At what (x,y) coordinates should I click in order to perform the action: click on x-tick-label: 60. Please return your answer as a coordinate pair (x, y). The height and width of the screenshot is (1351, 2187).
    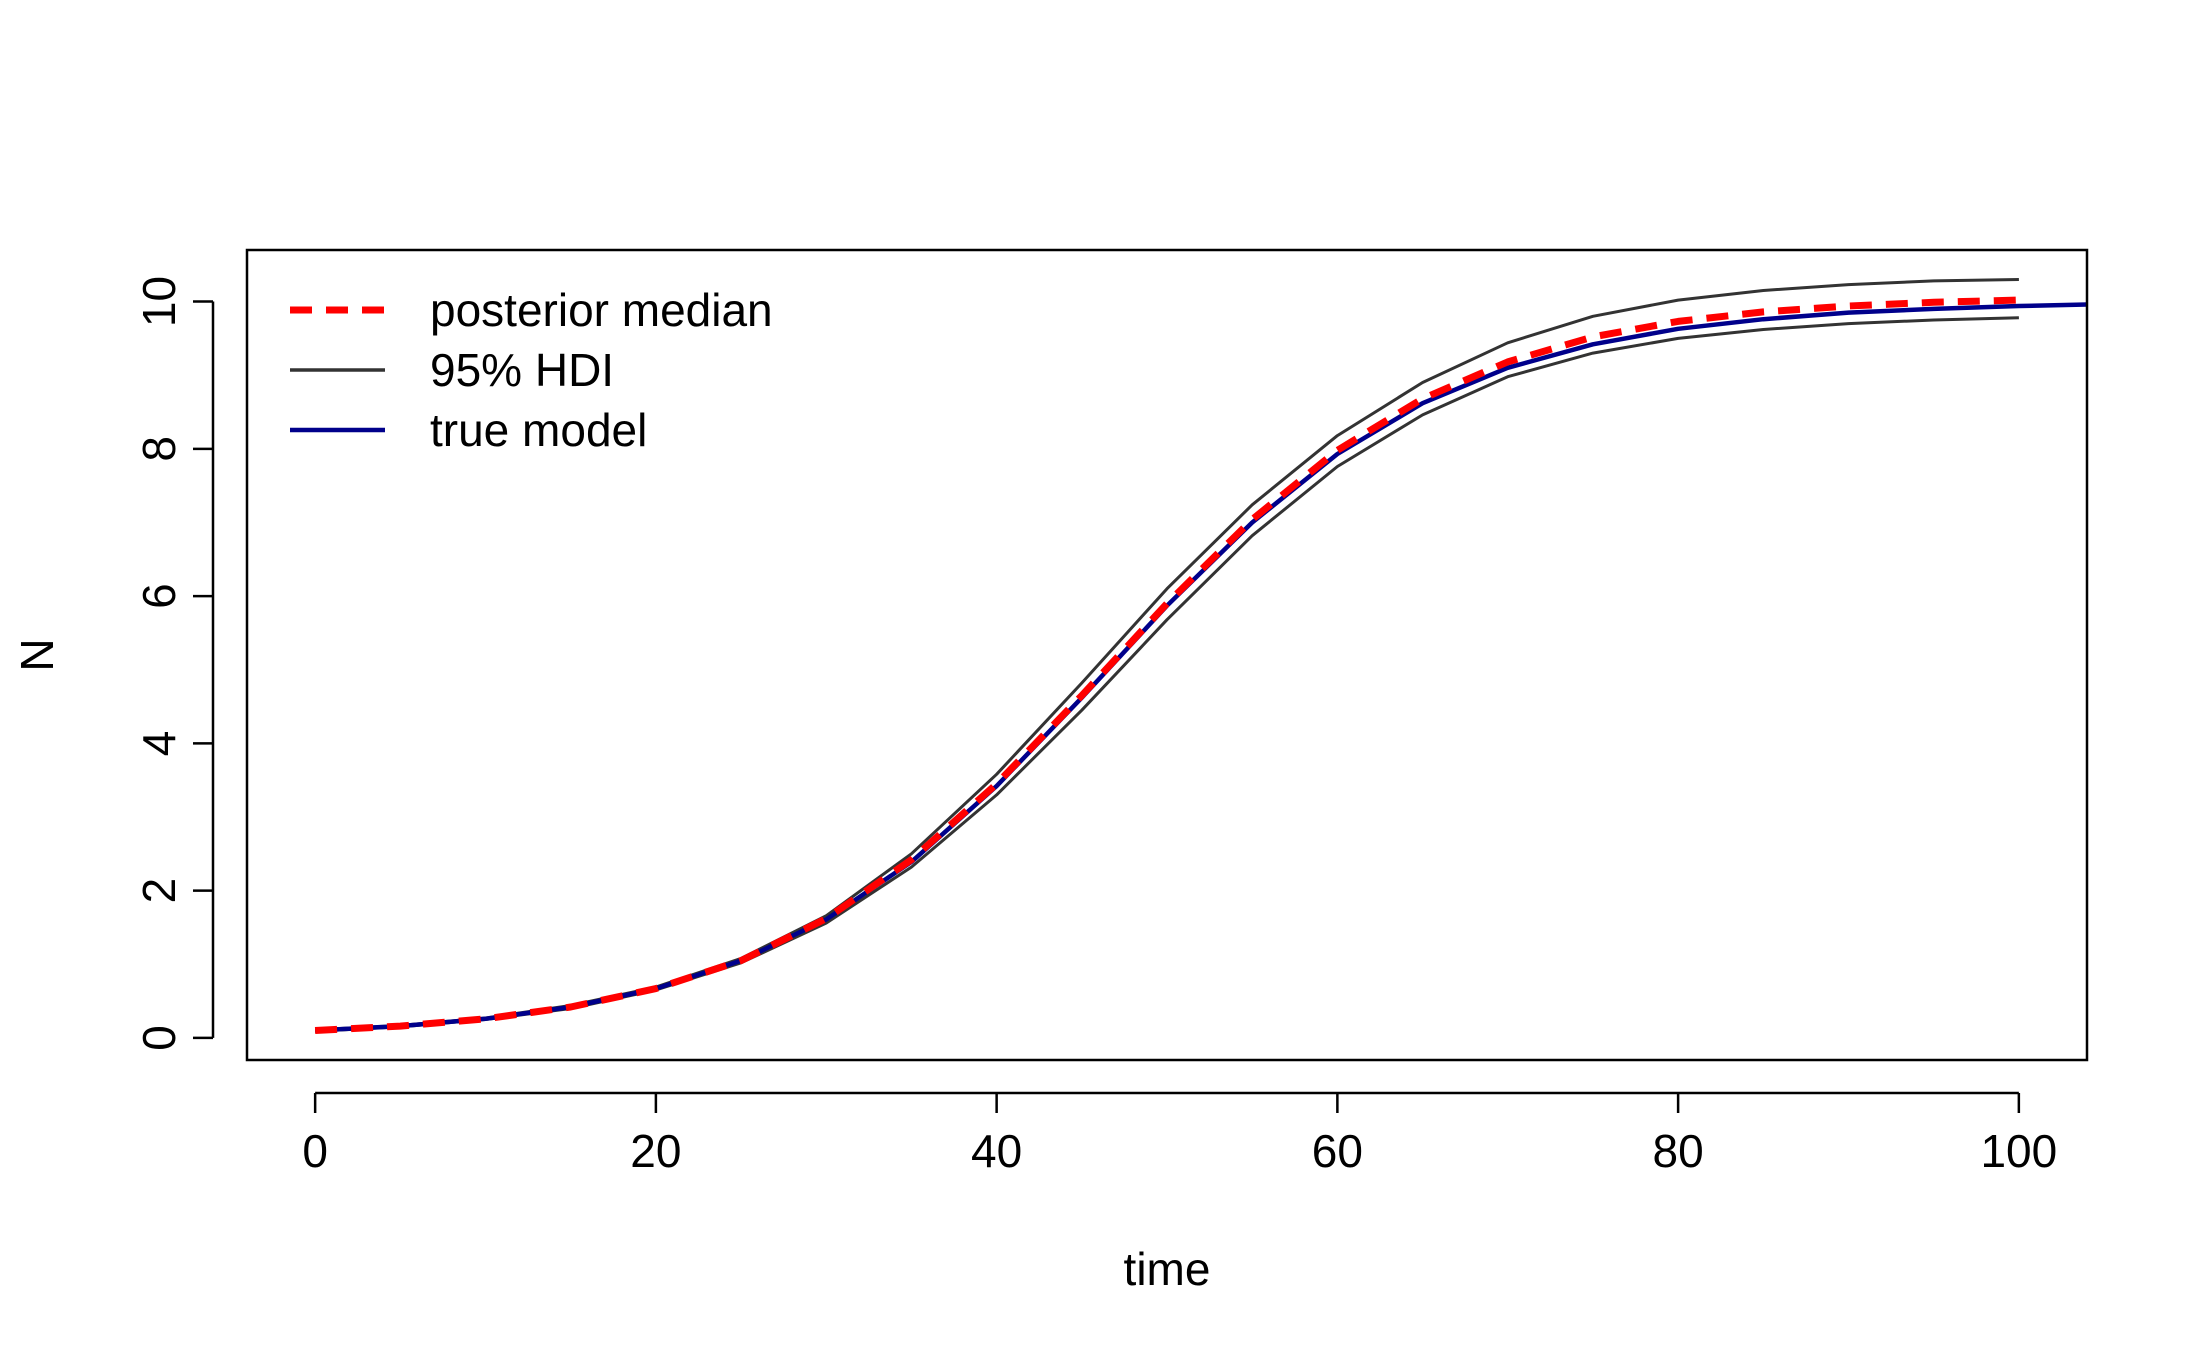
    Looking at the image, I should click on (1337, 1151).